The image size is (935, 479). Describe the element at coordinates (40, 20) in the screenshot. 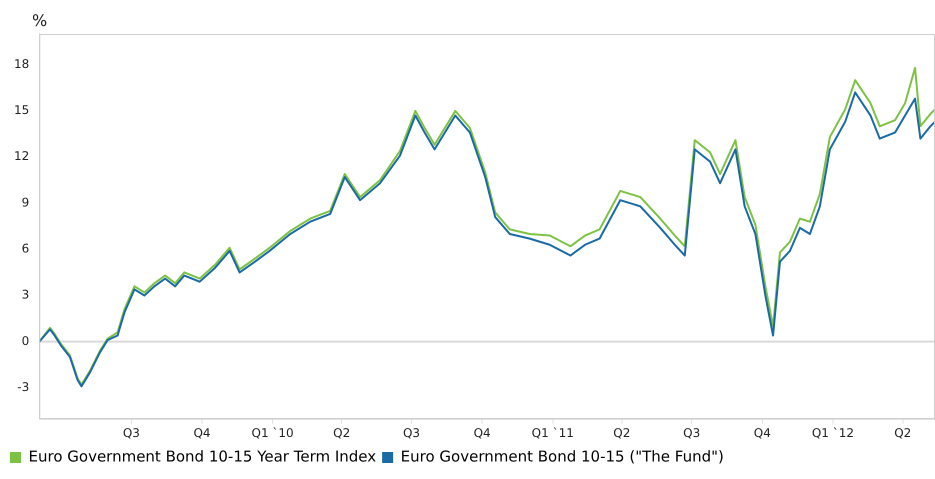

I see `y-axis-title: %` at that location.